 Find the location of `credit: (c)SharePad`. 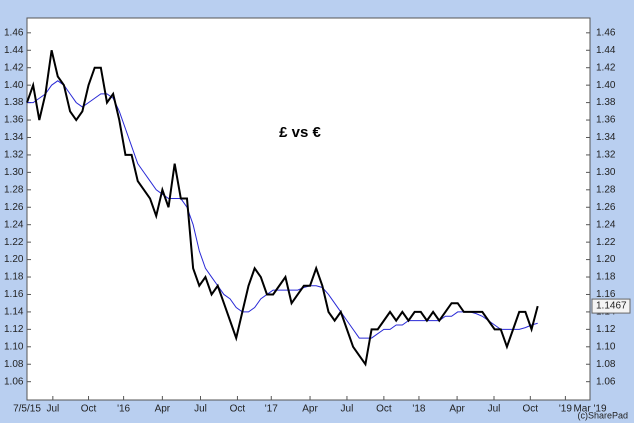

credit: (c)SharePad is located at coordinates (602, 415).